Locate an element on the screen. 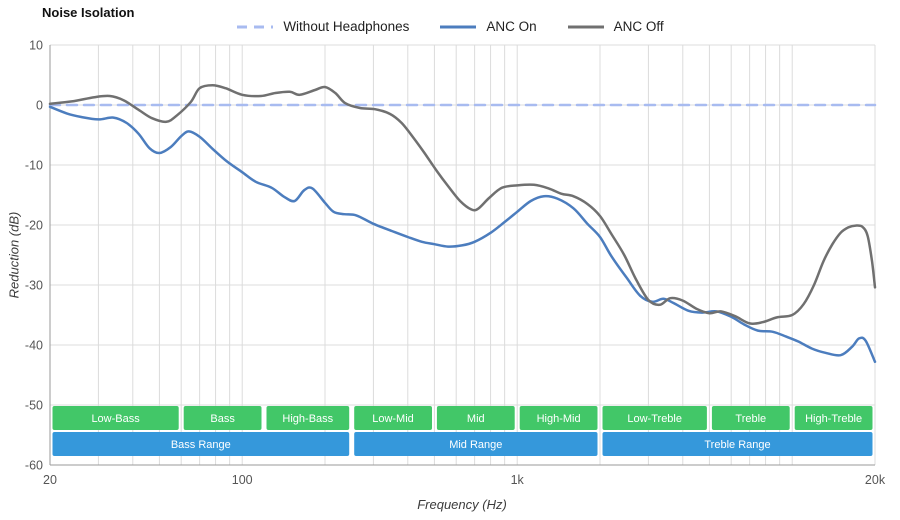 The width and height of the screenshot is (900, 520). band-label-low-mid: Low-Mid is located at coordinates (393, 419).